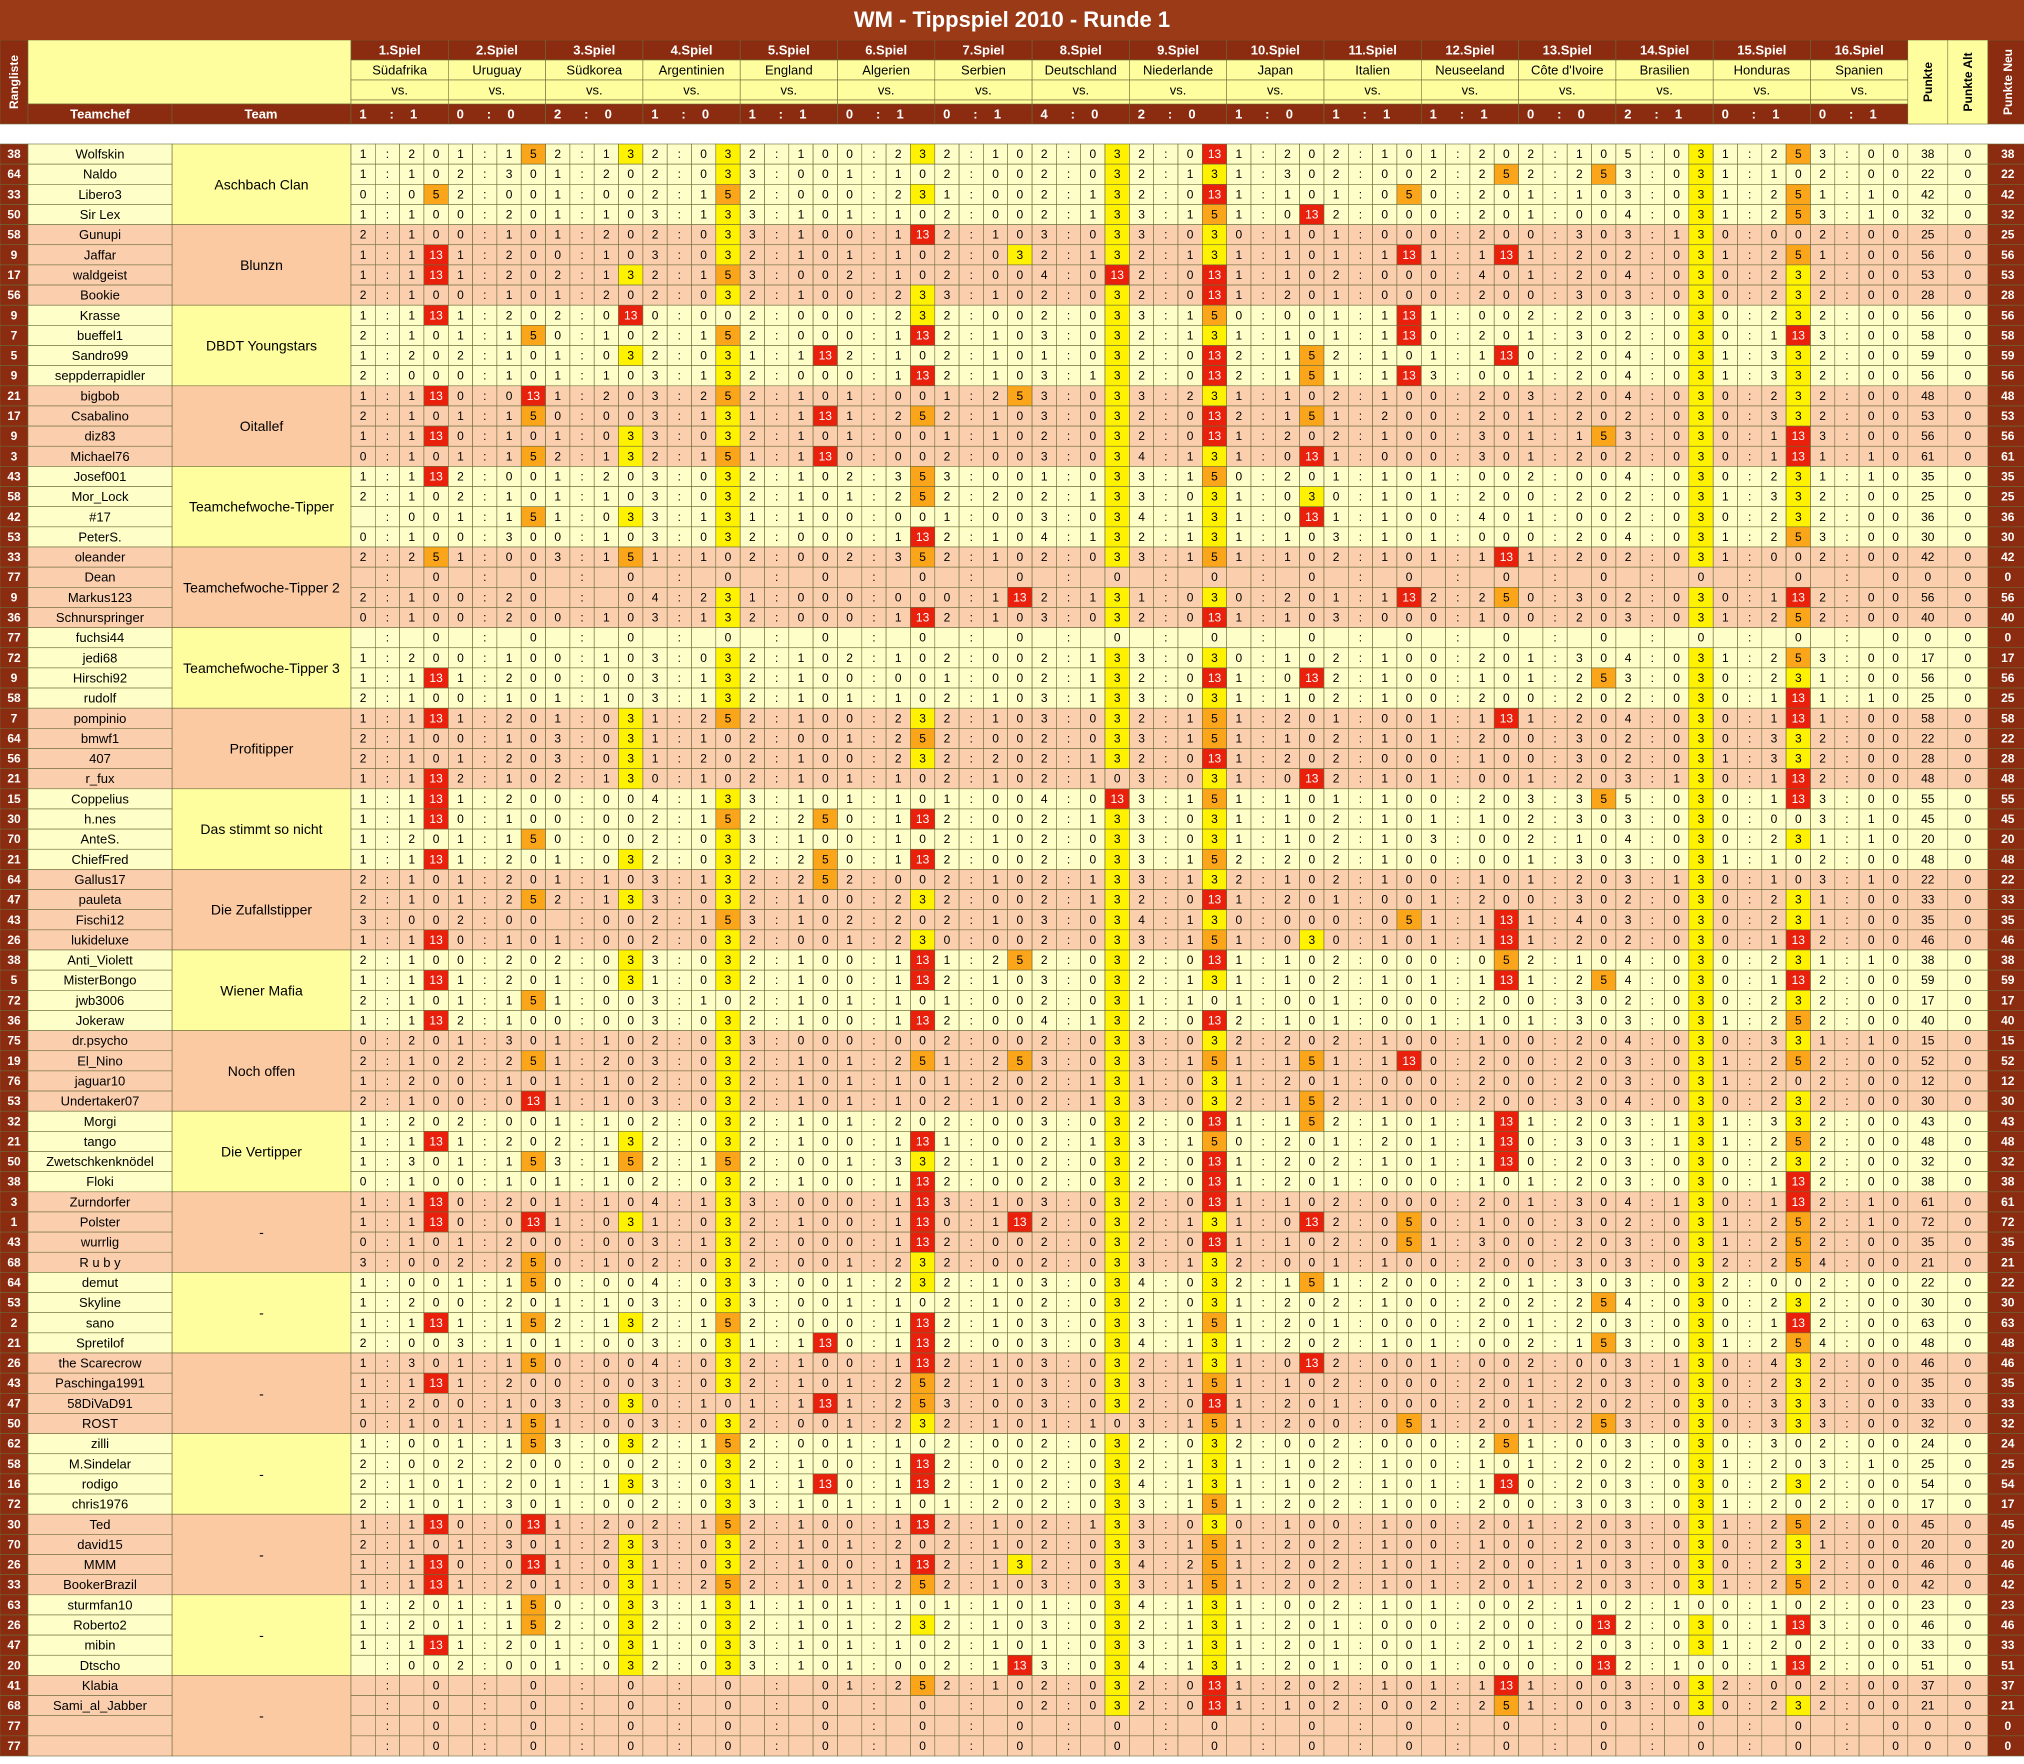 Image resolution: width=2024 pixels, height=1764 pixels. Describe the element at coordinates (801, 638) in the screenshot. I see `tip-away-cell` at that location.